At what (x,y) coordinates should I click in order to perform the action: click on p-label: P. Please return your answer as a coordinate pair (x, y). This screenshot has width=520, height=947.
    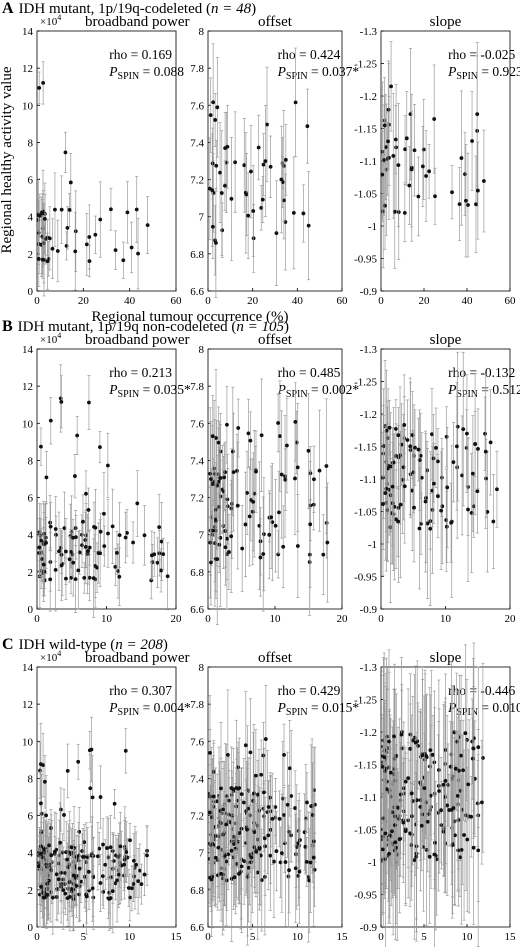
    Looking at the image, I should click on (281, 707).